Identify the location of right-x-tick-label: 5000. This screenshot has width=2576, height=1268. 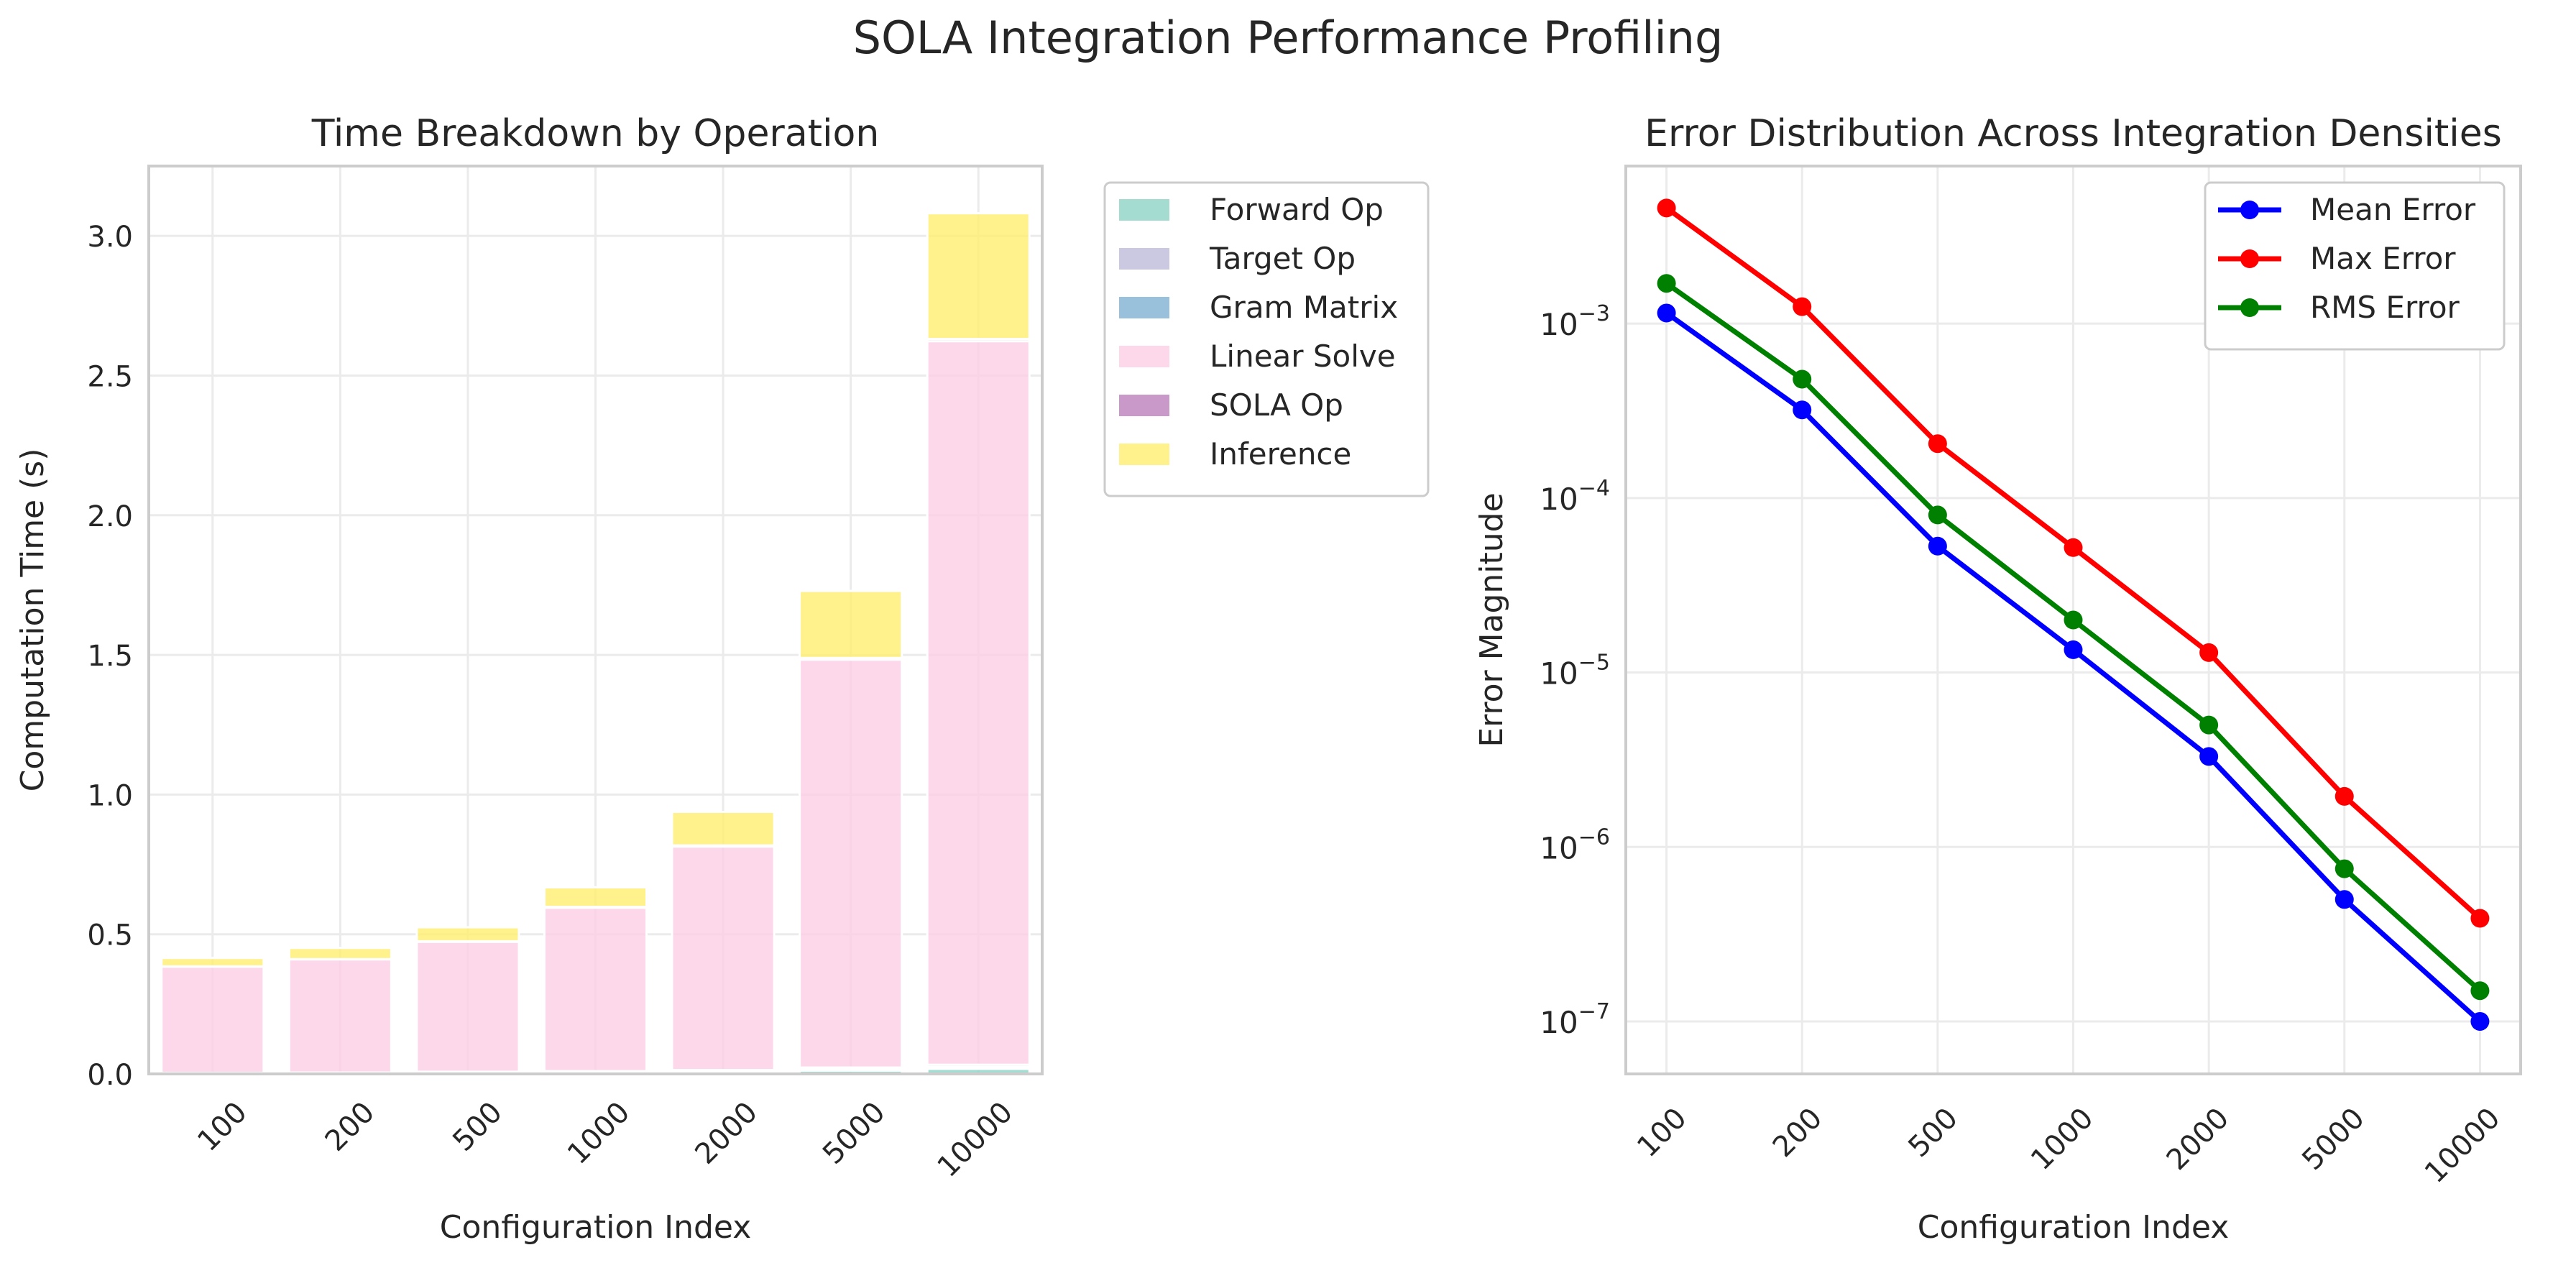
(2333, 1139).